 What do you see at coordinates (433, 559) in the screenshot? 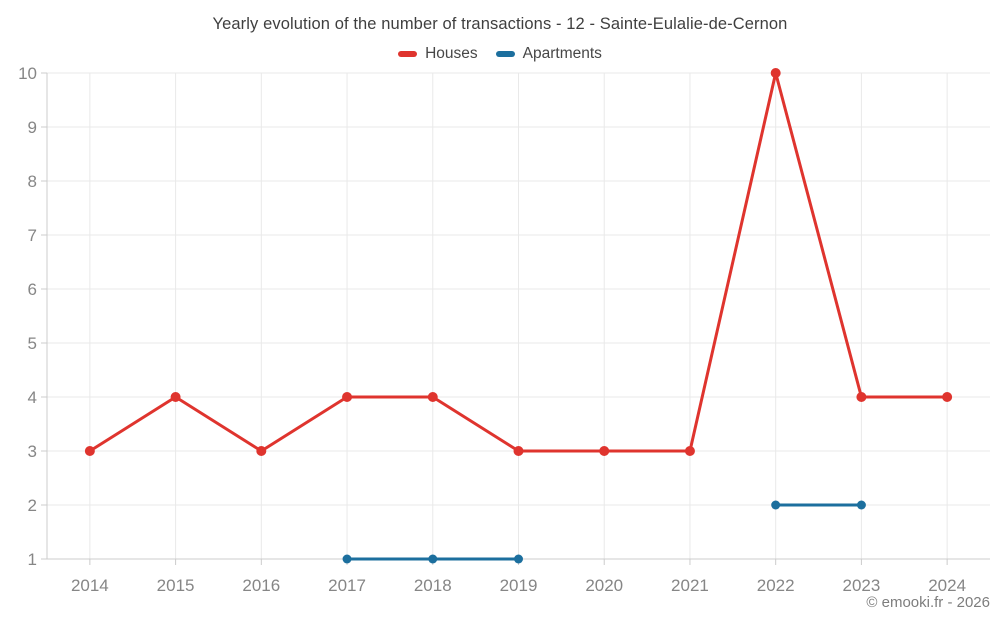
I see `data-point-apartments-2018` at bounding box center [433, 559].